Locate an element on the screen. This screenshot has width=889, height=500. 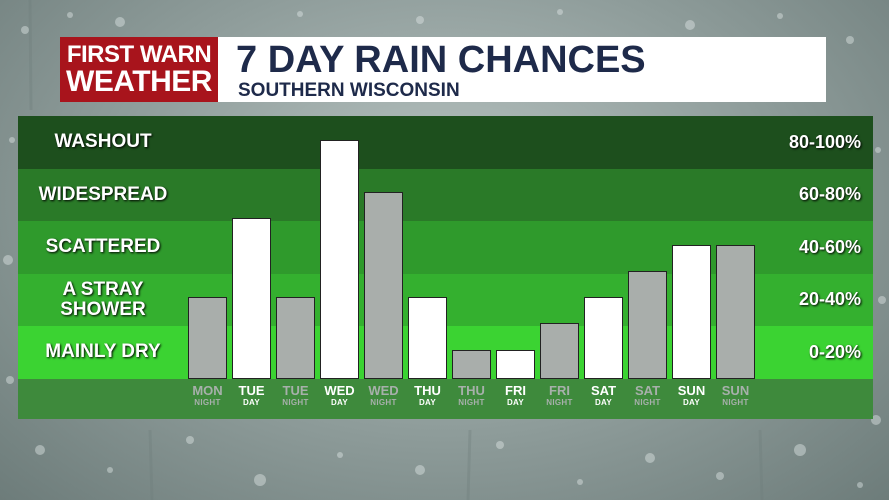
logo-line-2: WEATHER is located at coordinates (139, 81).